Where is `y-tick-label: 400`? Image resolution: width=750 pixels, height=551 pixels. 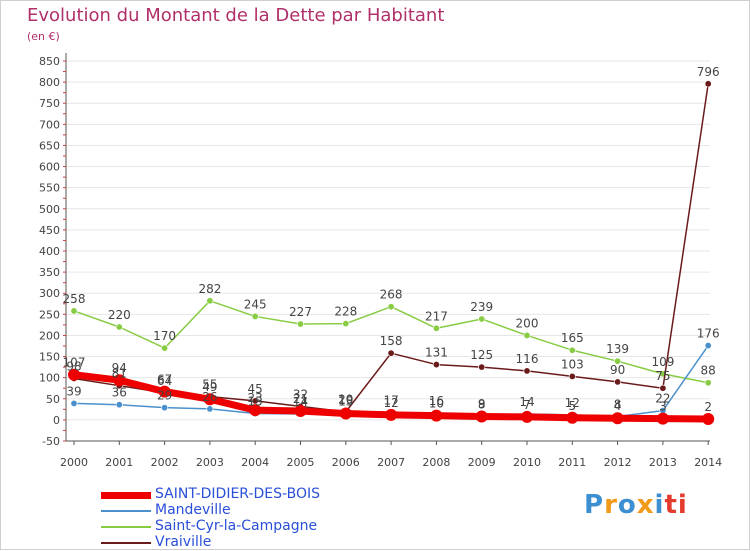
y-tick-label: 400 is located at coordinates (49, 251).